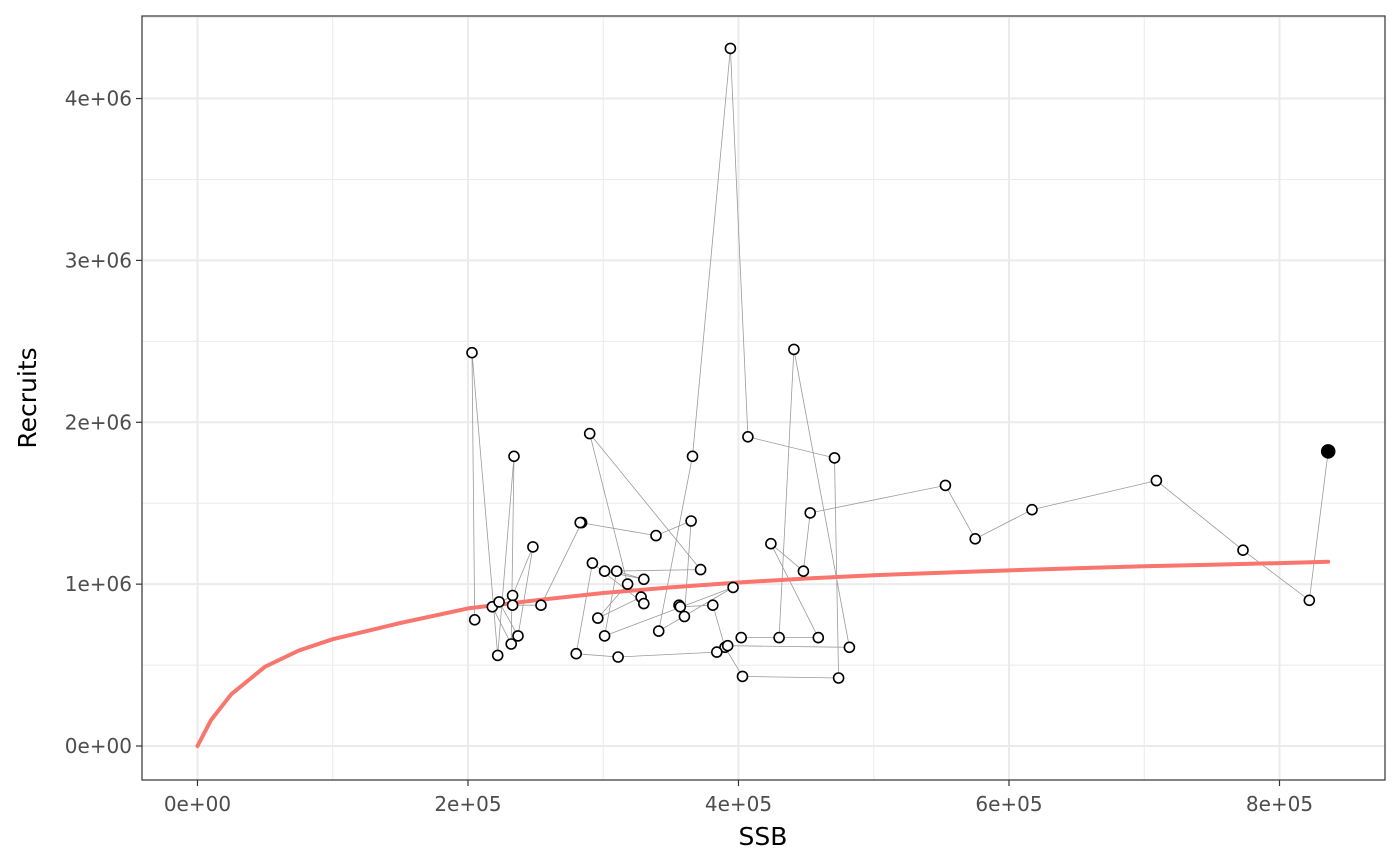  What do you see at coordinates (98, 746) in the screenshot?
I see `y-tick-label: 0e+00` at bounding box center [98, 746].